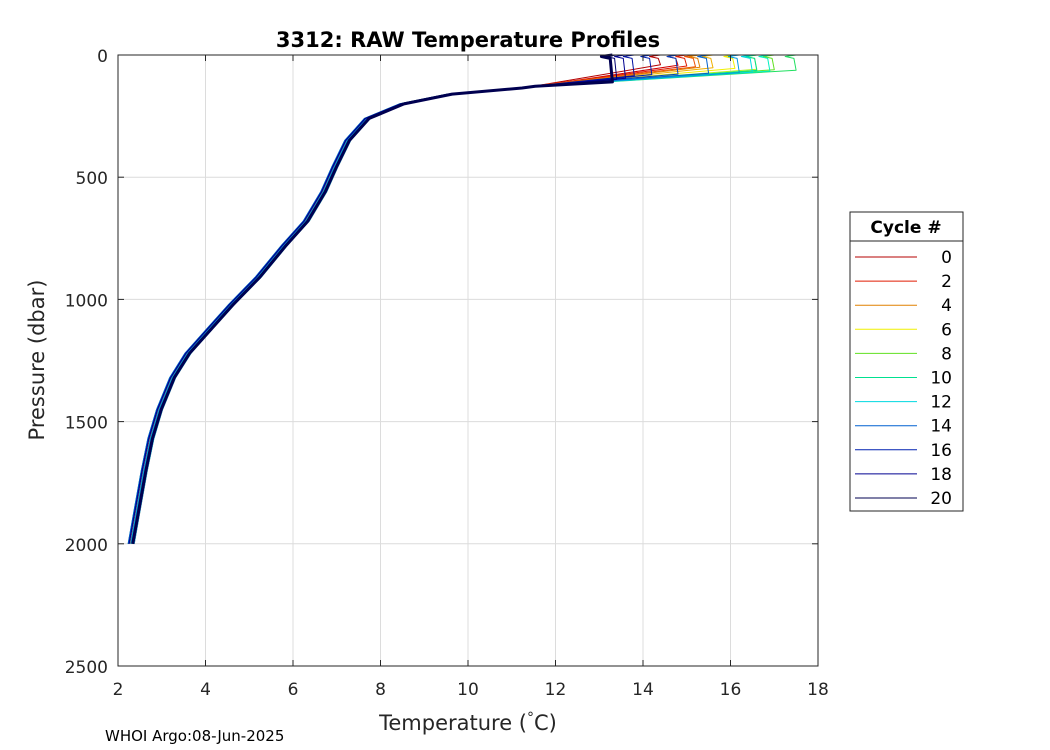 This screenshot has height=750, width=1050. I want to click on x-tick-label: 18, so click(818, 690).